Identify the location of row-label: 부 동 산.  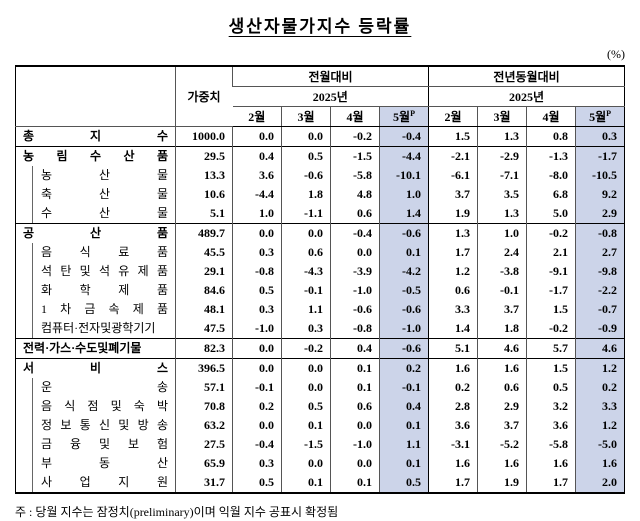
(96, 463).